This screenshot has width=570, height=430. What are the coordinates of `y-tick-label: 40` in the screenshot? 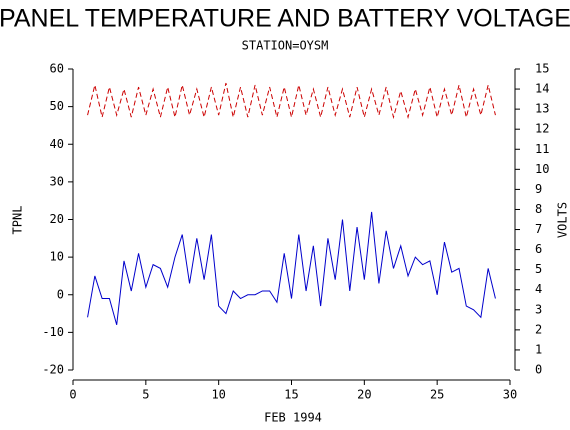 It's located at (57, 144).